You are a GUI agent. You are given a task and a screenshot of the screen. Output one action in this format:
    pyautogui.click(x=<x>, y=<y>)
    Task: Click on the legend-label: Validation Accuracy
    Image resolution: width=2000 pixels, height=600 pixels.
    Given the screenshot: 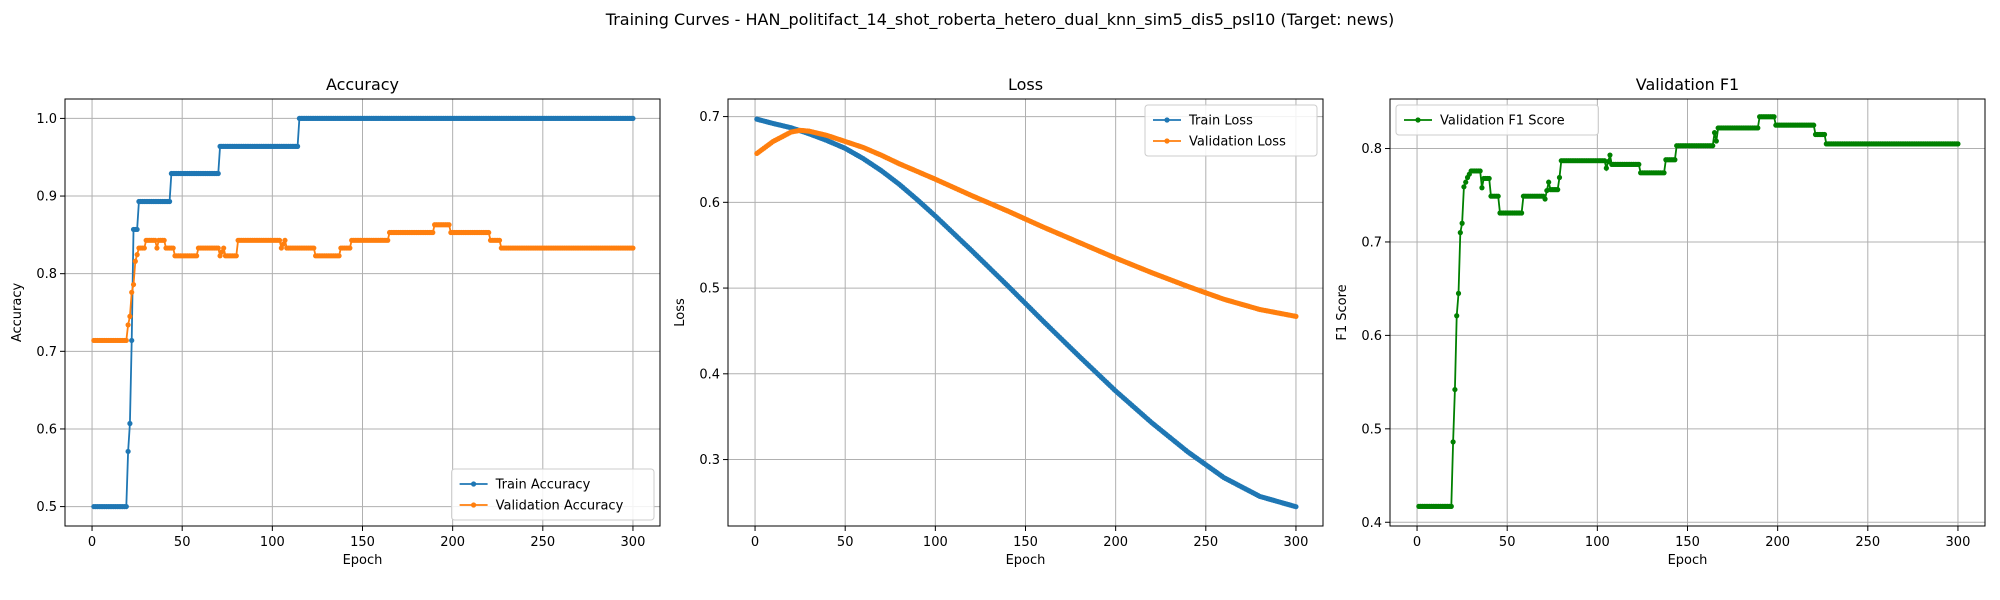 What is the action you would take?
    pyautogui.click(x=560, y=506)
    